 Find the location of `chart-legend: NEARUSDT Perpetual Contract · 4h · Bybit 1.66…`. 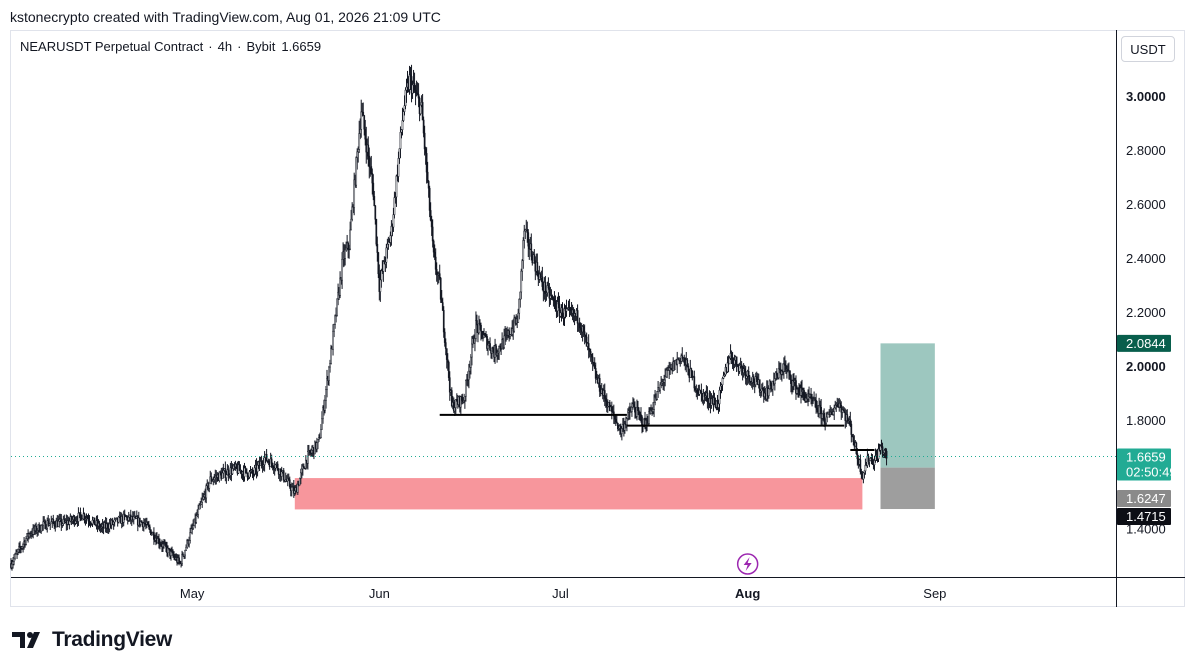

chart-legend: NEARUSDT Perpetual Contract · 4h · Bybit 1.66… is located at coordinates (170, 46).